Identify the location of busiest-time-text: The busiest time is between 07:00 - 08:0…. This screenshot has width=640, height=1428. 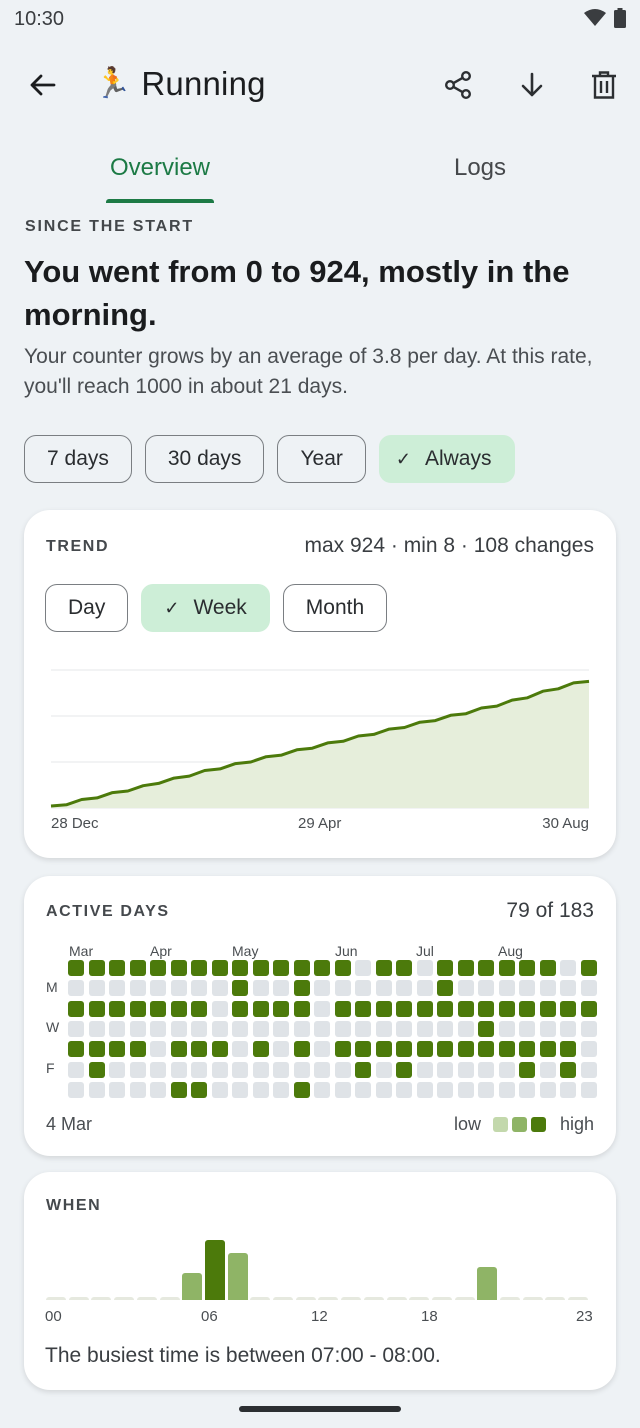
(243, 1355).